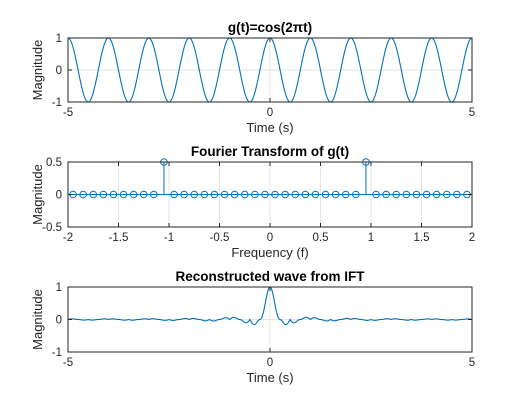  I want to click on x-tick-label: 1.5, so click(422, 238).